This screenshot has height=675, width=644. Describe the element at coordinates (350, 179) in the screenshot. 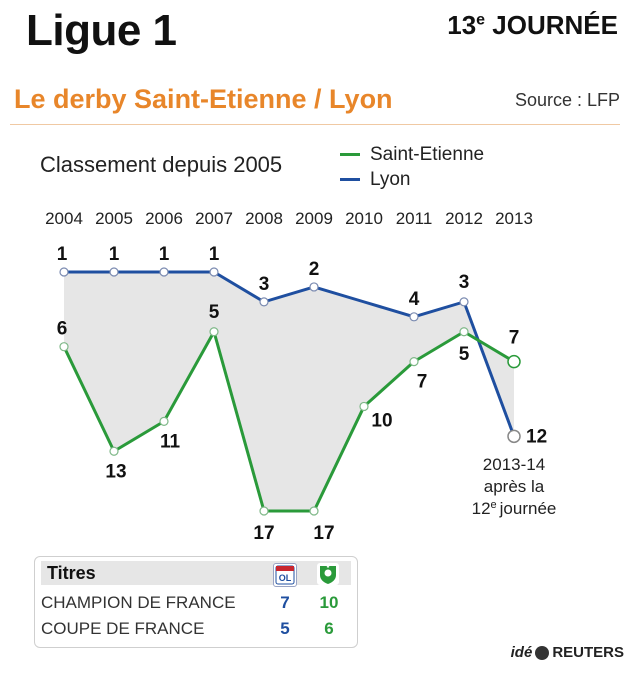

I see `legend-swatch-lyon` at that location.